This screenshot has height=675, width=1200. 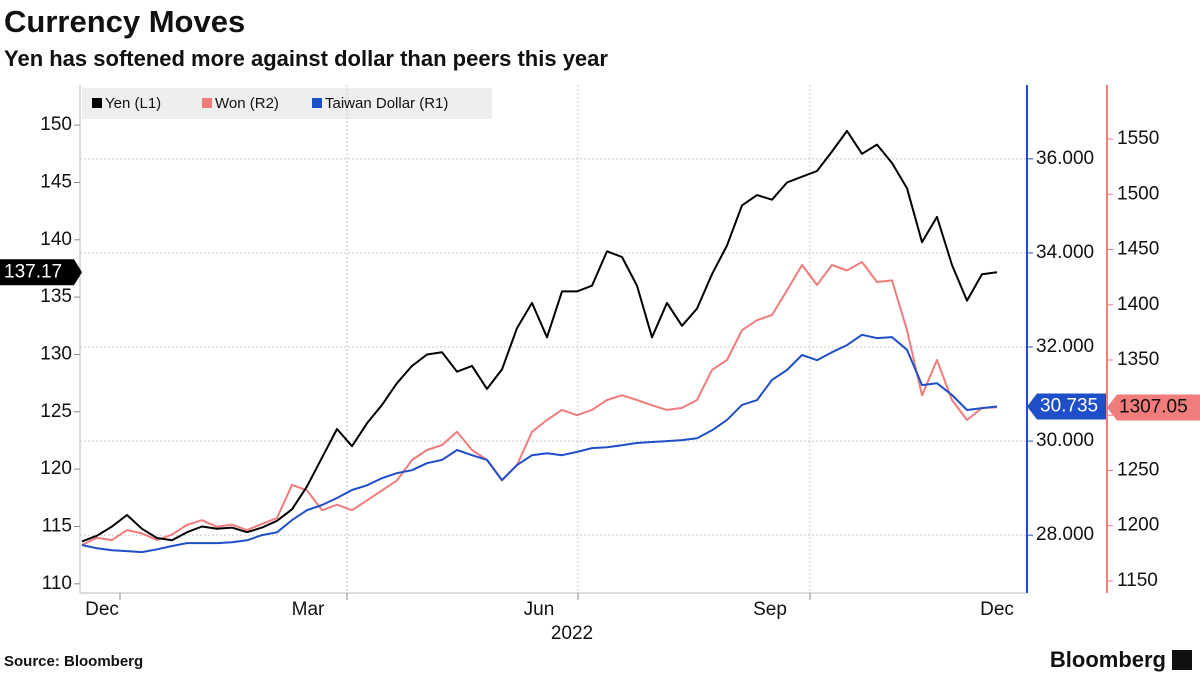 I want to click on last-value-label: 1307.05, so click(x=1153, y=406).